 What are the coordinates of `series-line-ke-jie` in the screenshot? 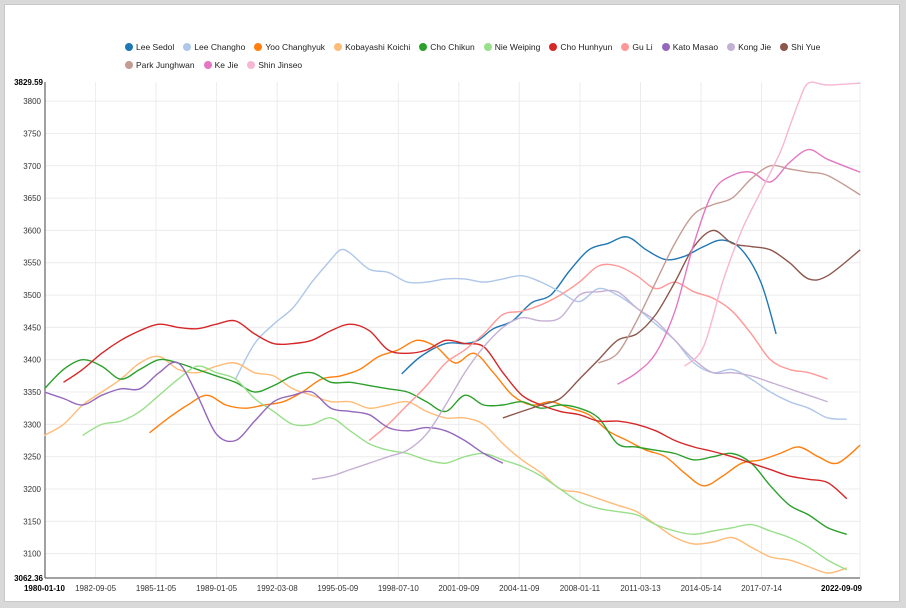 It's located at (739, 266).